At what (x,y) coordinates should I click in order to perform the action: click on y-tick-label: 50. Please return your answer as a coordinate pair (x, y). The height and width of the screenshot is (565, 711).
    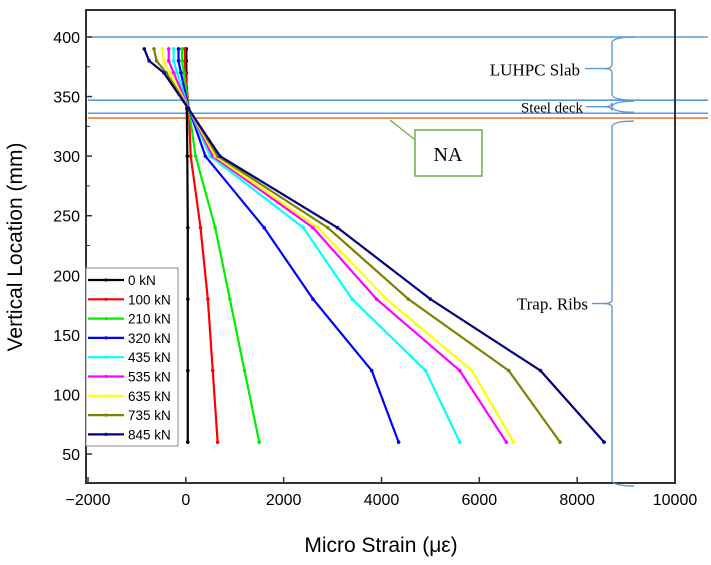
    Looking at the image, I should click on (71, 455).